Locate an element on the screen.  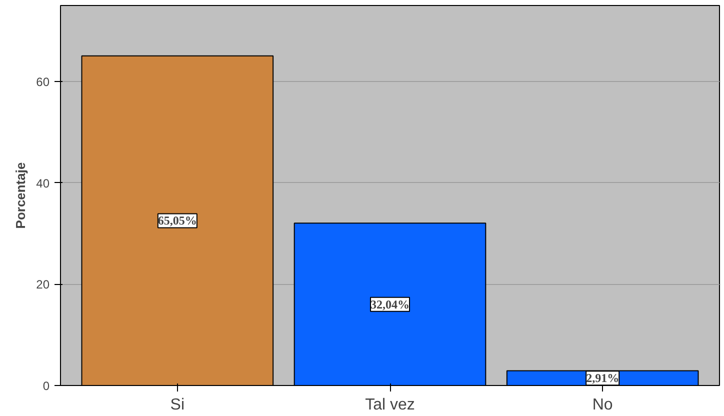
data-label: 32,04% is located at coordinates (390, 304).